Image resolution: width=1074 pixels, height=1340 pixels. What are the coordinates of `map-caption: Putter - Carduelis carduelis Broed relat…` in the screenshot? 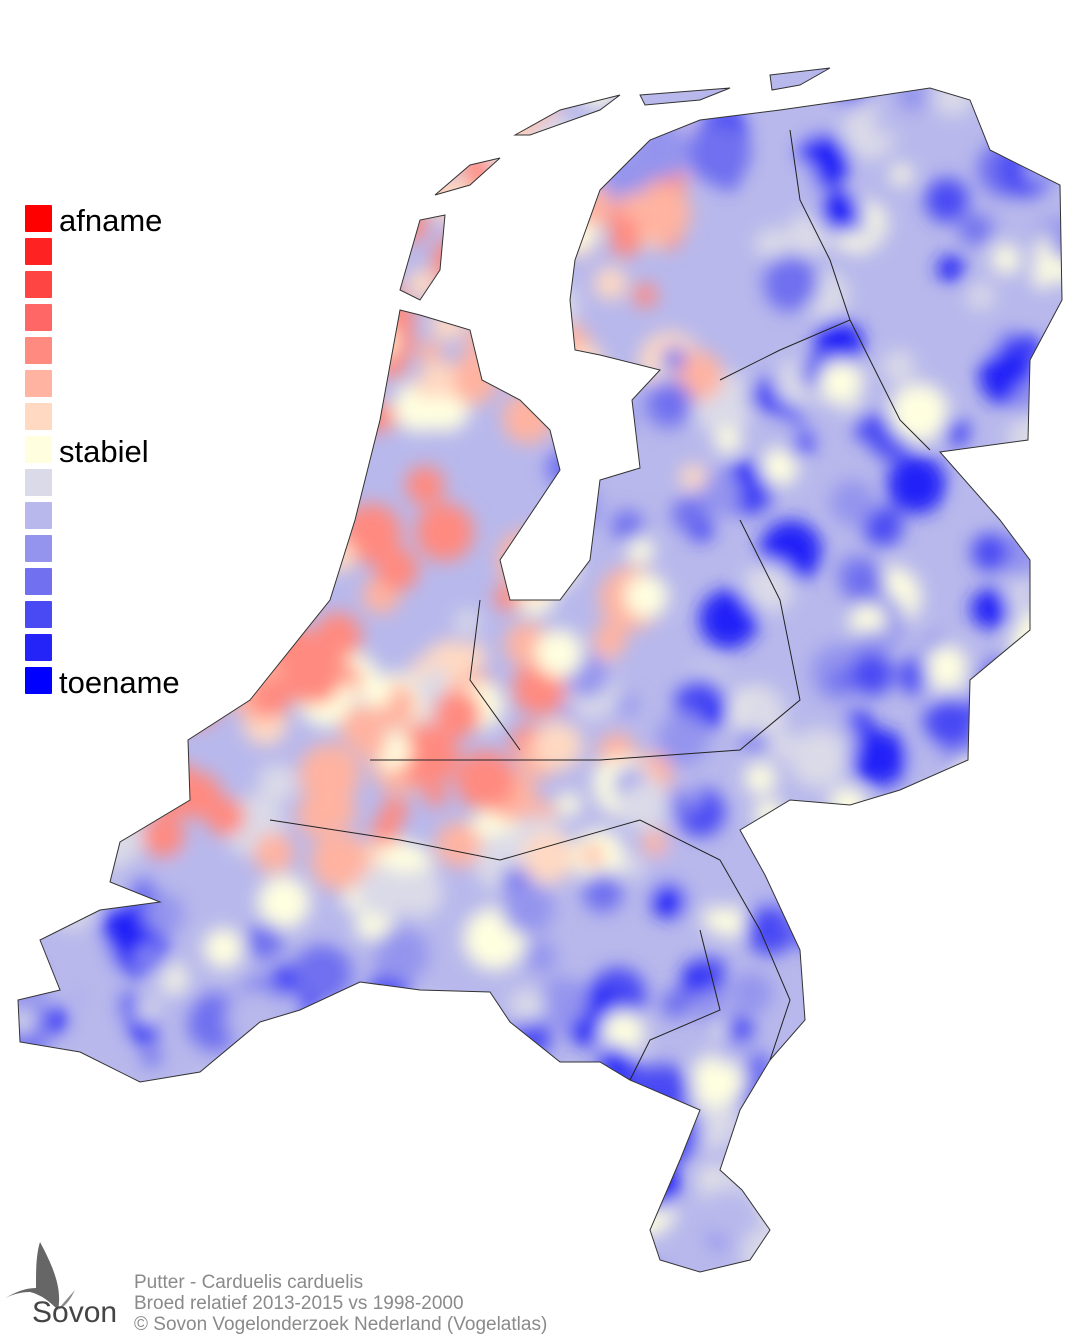 It's located at (340, 1303).